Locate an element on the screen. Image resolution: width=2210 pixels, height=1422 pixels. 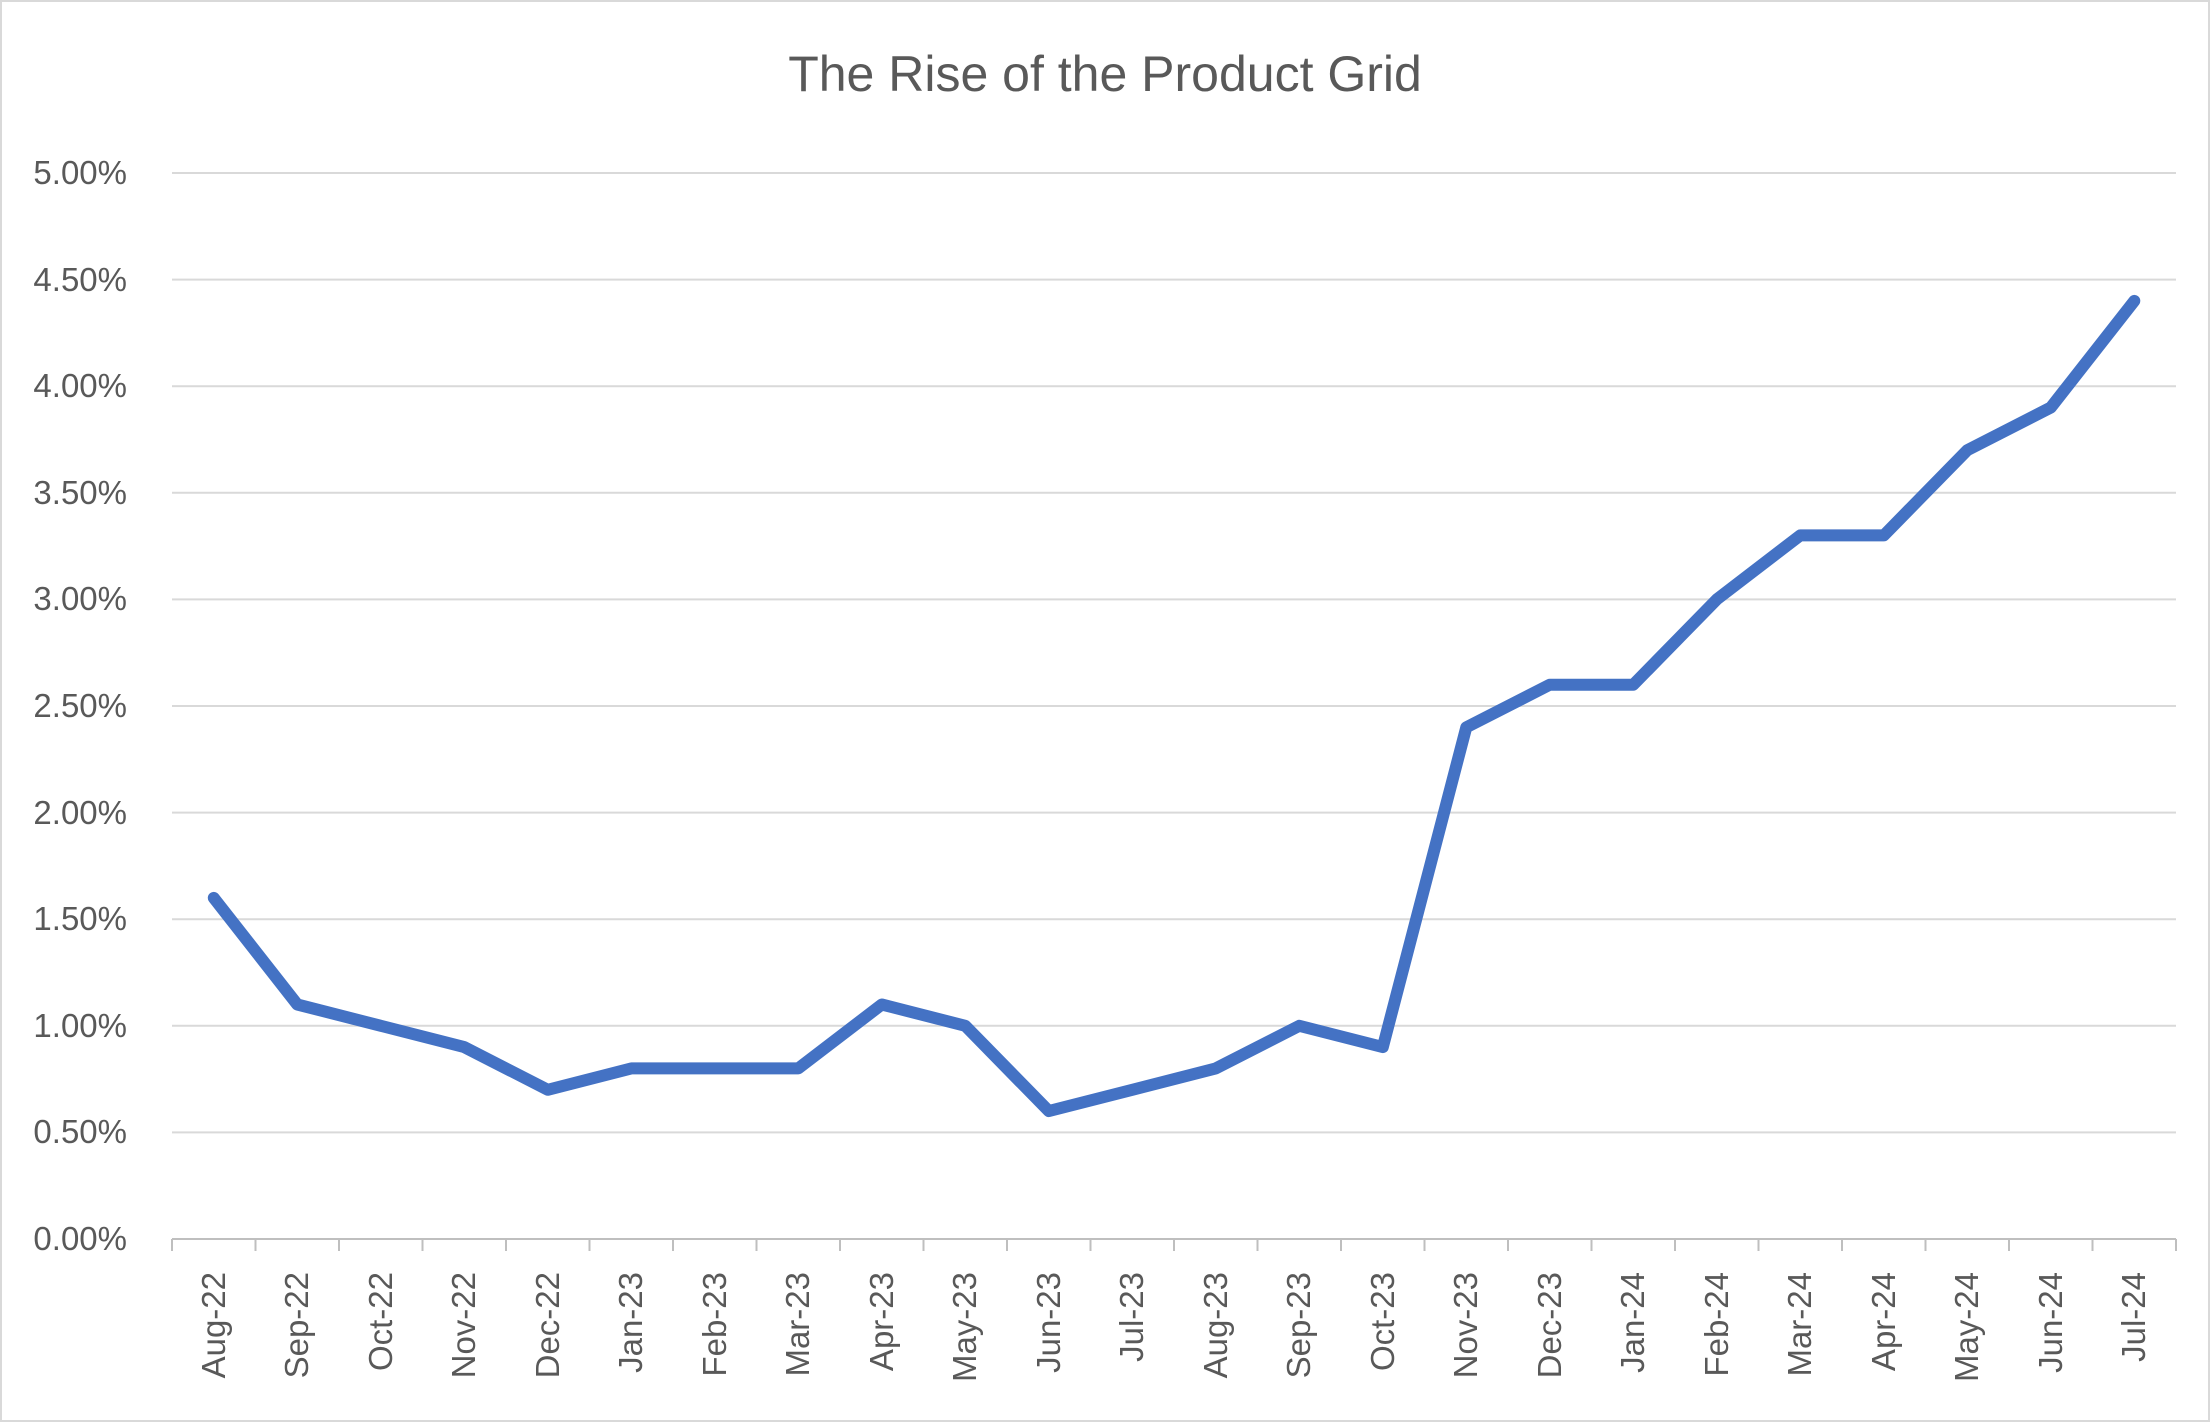
x-axis-tick-label: Dec-23 is located at coordinates (1549, 1325).